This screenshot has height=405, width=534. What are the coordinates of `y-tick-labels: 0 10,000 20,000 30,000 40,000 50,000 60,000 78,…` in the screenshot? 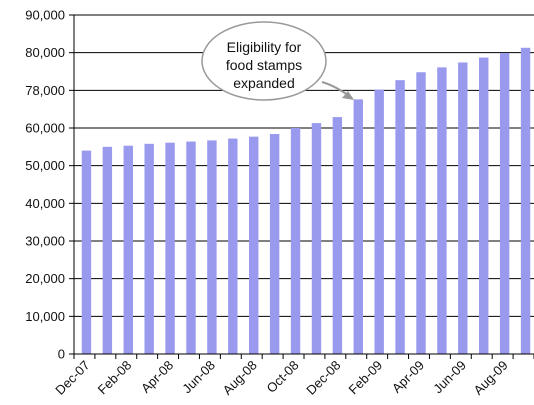 It's located at (49, 185).